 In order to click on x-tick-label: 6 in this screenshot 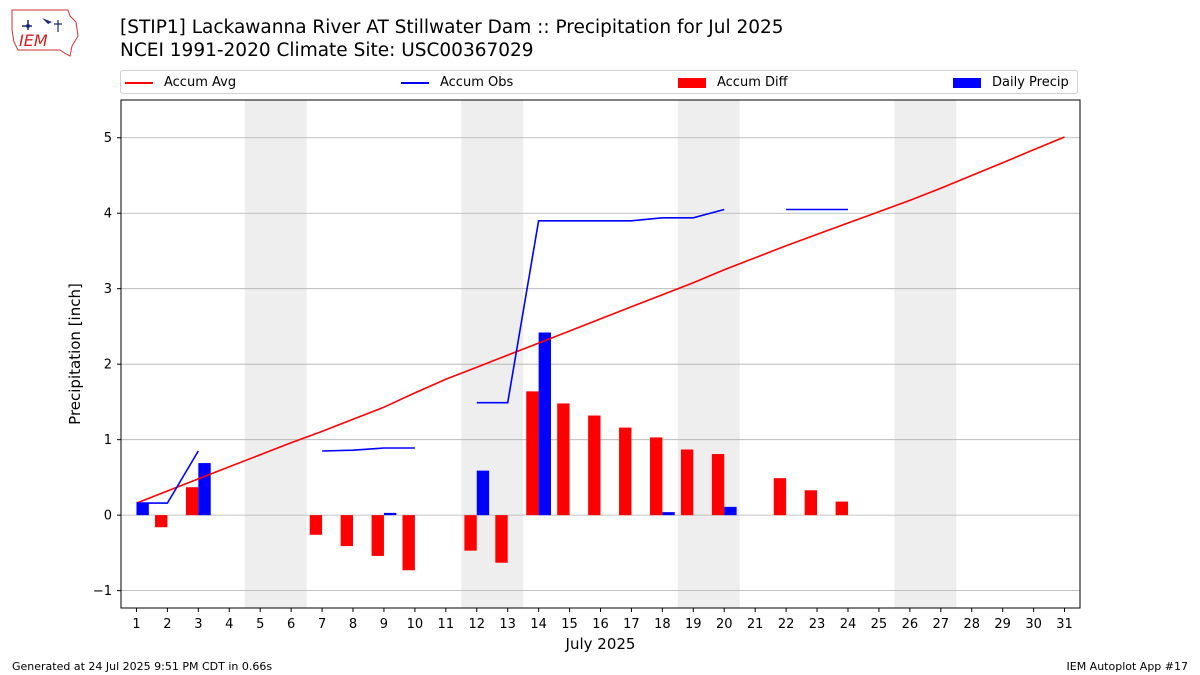, I will do `click(291, 624)`.